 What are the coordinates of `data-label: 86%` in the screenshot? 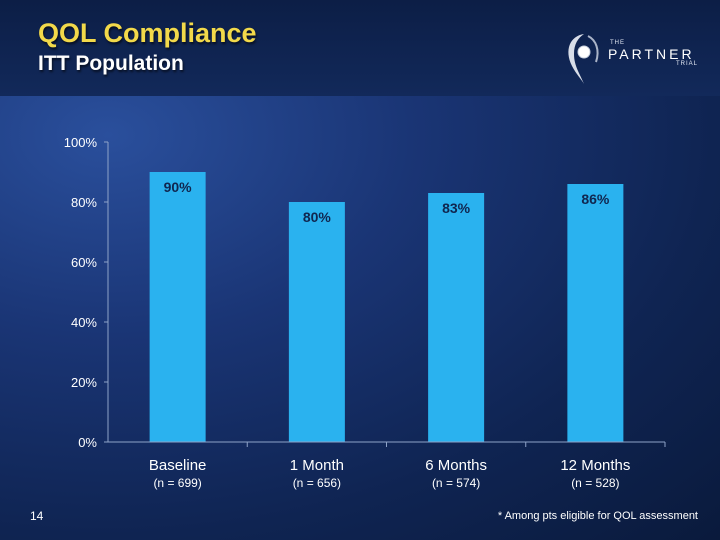 It's located at (595, 199).